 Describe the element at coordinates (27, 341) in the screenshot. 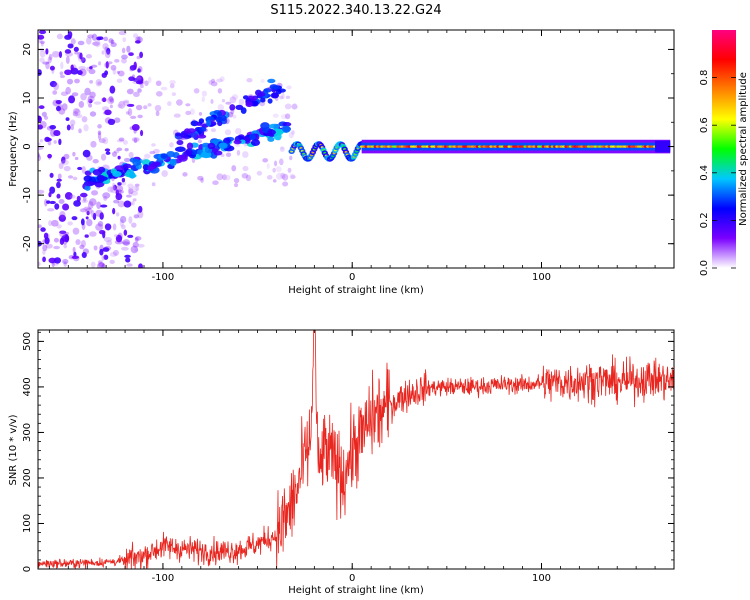

I see `y-tick-label: 500` at that location.